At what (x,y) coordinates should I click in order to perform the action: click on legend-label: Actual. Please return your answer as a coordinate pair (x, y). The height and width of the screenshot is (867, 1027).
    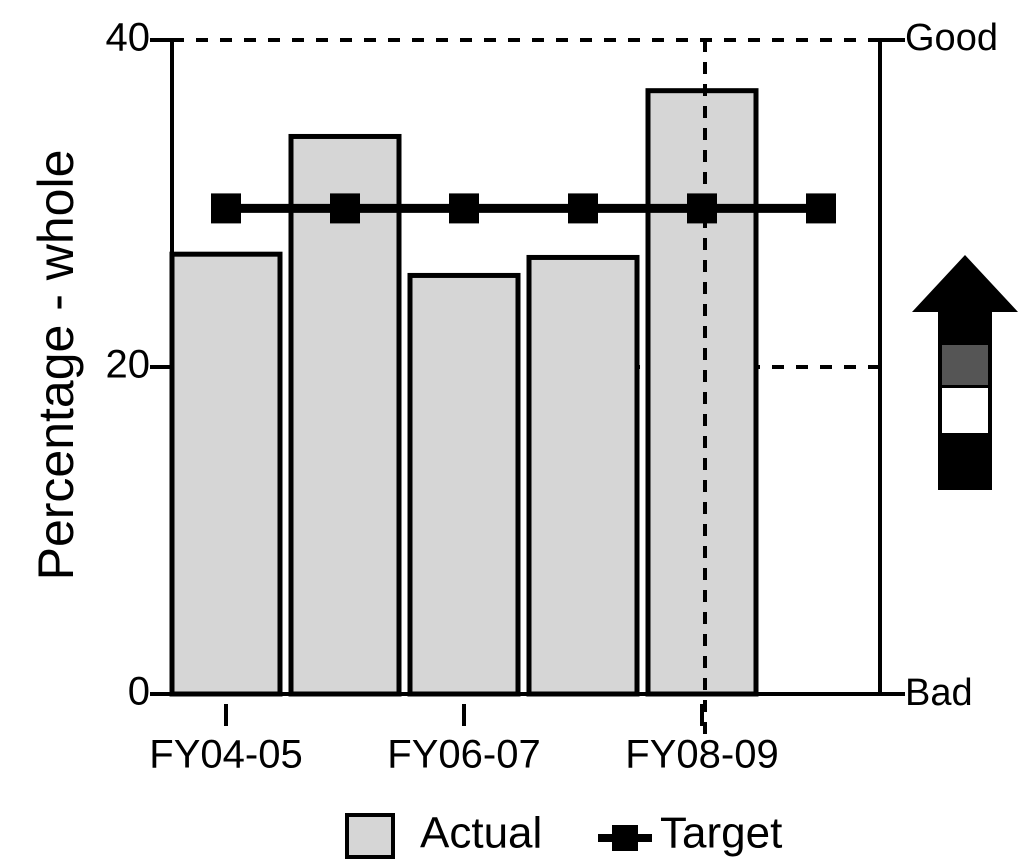
    Looking at the image, I should click on (481, 833).